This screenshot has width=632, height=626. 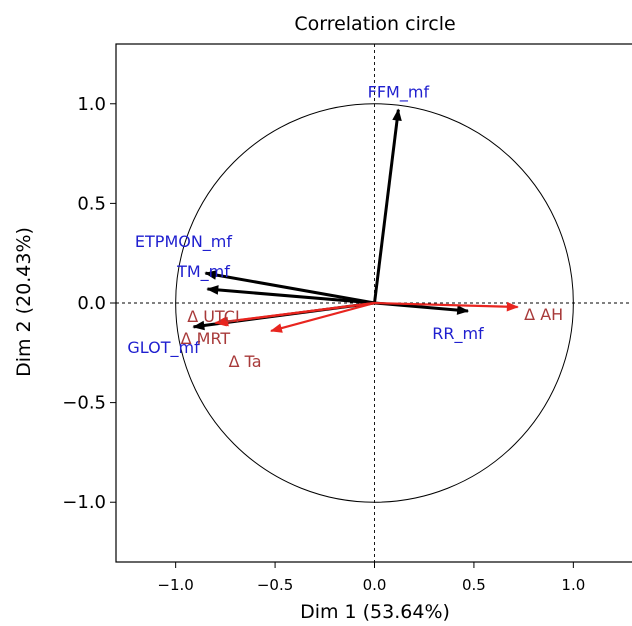 What do you see at coordinates (573, 585) in the screenshot?
I see `x-tick-label: 1.0` at bounding box center [573, 585].